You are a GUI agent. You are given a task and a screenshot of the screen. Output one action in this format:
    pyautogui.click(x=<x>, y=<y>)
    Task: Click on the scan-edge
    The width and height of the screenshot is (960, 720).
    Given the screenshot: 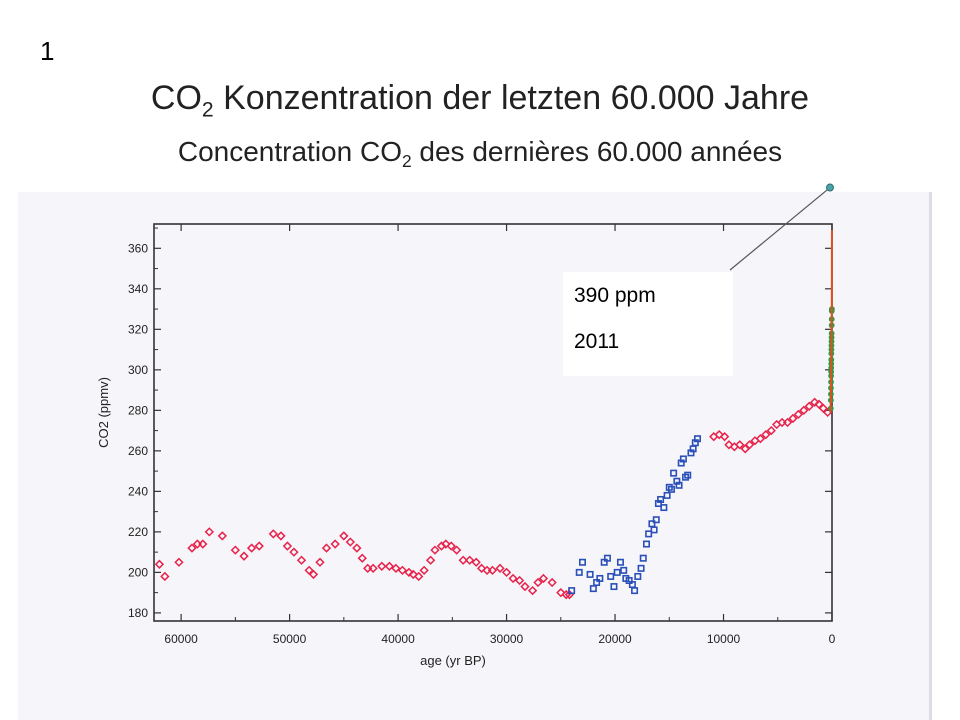 What is the action you would take?
    pyautogui.click(x=930, y=456)
    